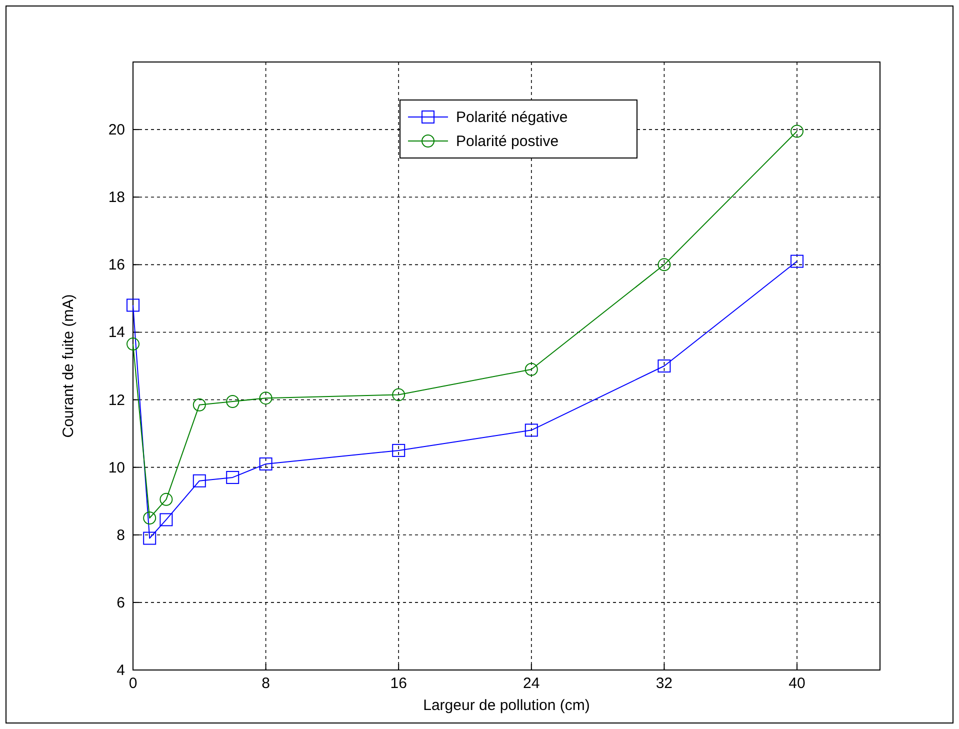 The width and height of the screenshot is (959, 729). What do you see at coordinates (512, 117) in the screenshot?
I see `legend-label: Polarité négative` at bounding box center [512, 117].